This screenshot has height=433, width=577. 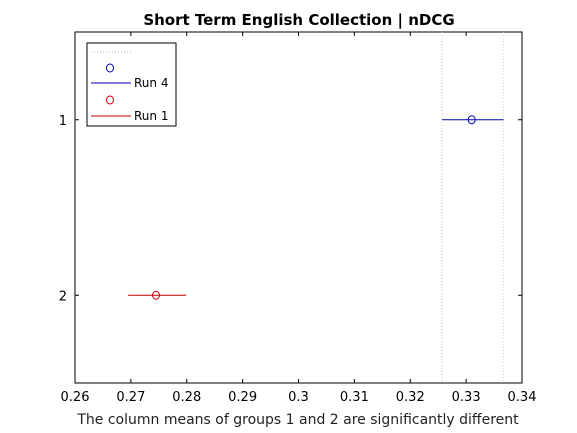 What do you see at coordinates (63, 121) in the screenshot?
I see `y-tick-label: 1` at bounding box center [63, 121].